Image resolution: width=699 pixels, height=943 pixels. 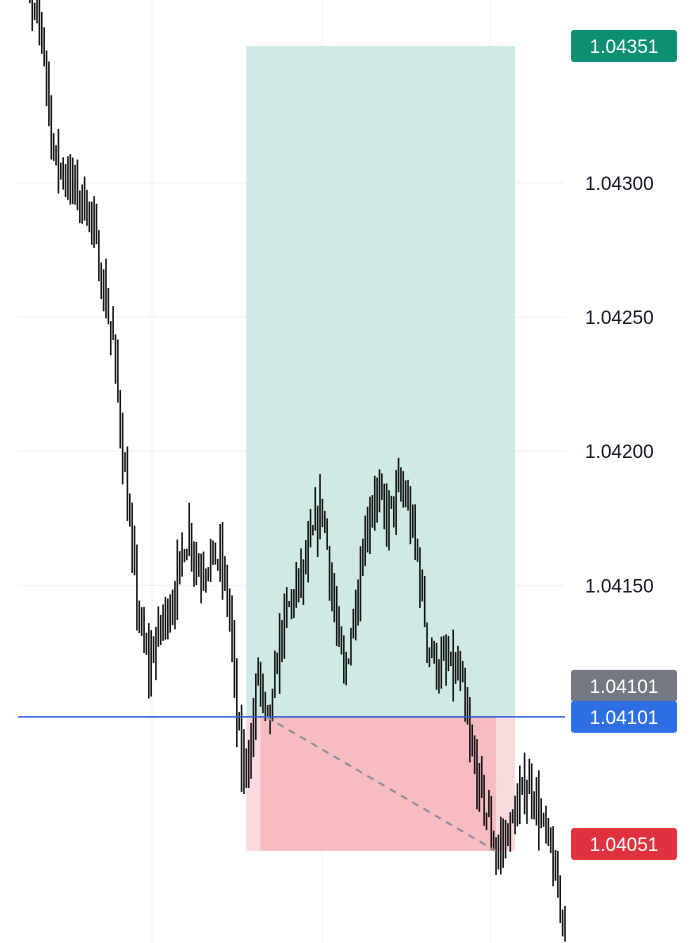 What do you see at coordinates (619, 586) in the screenshot?
I see `y-tick-label: 1.04150` at bounding box center [619, 586].